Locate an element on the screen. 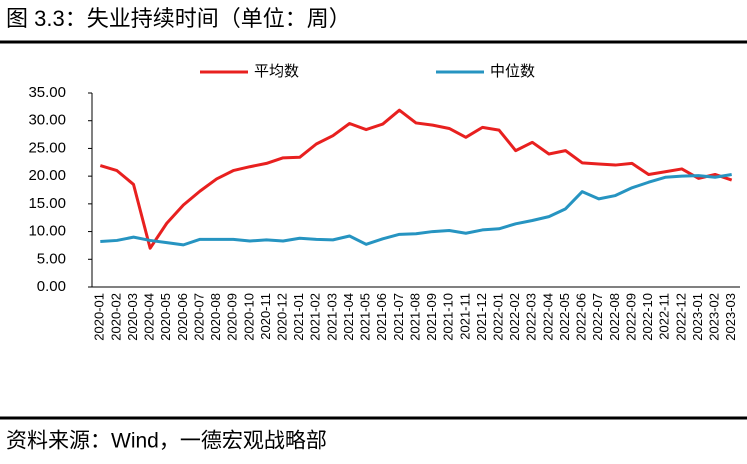 This screenshot has width=747, height=464. y-tick-label: 15.00 is located at coordinates (47, 203).